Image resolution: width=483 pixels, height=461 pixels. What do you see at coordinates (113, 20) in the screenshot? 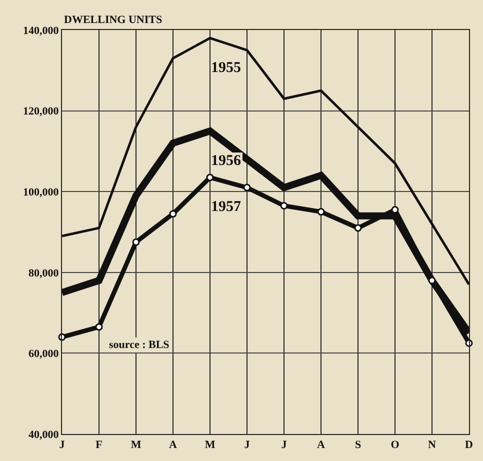
I see `y-axis-title: DWELLING UNITS` at bounding box center [113, 20].